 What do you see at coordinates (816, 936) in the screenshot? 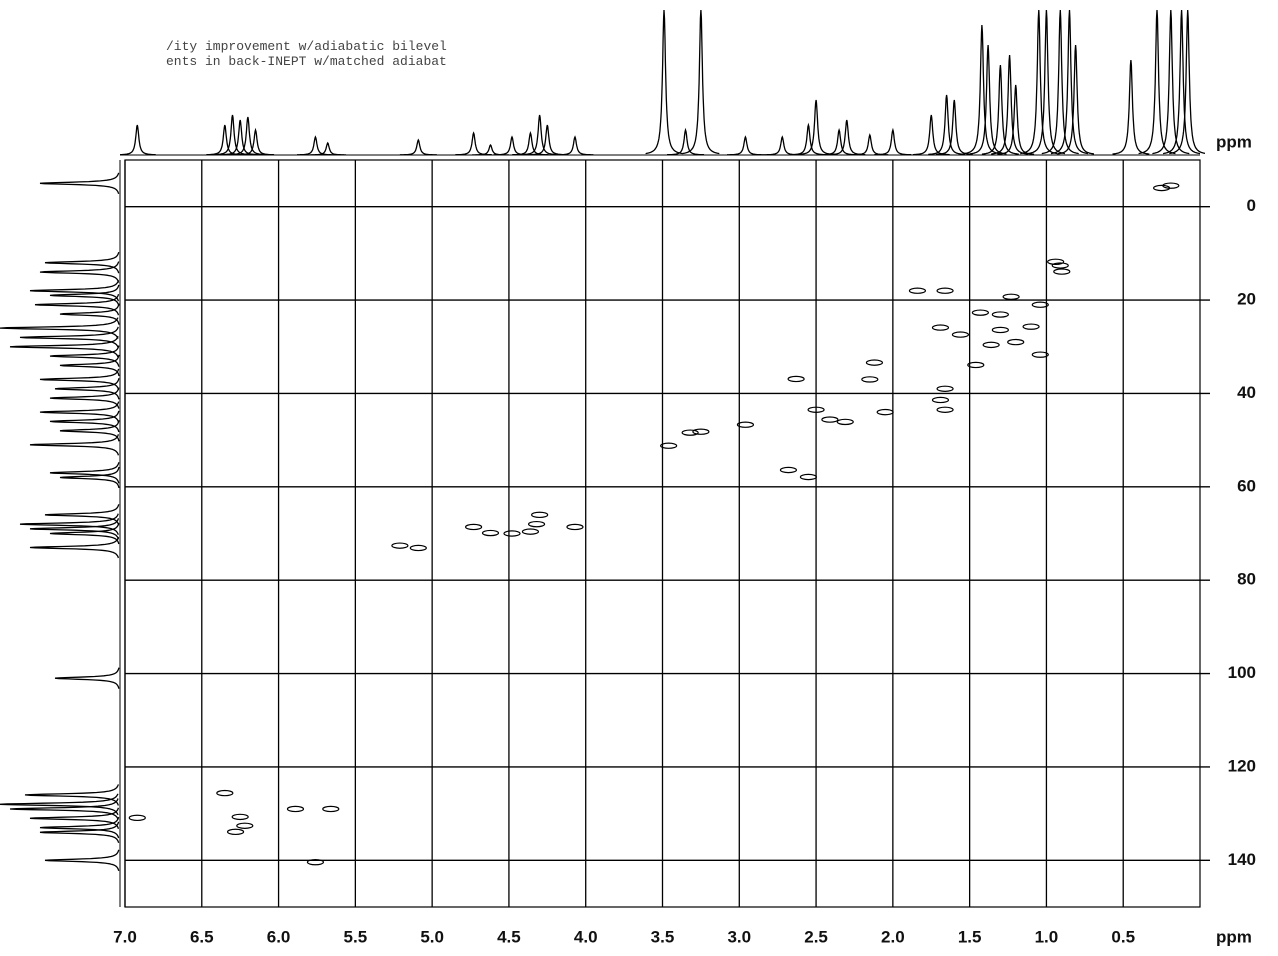
I see `x-tick-label: 2.5` at bounding box center [816, 936].